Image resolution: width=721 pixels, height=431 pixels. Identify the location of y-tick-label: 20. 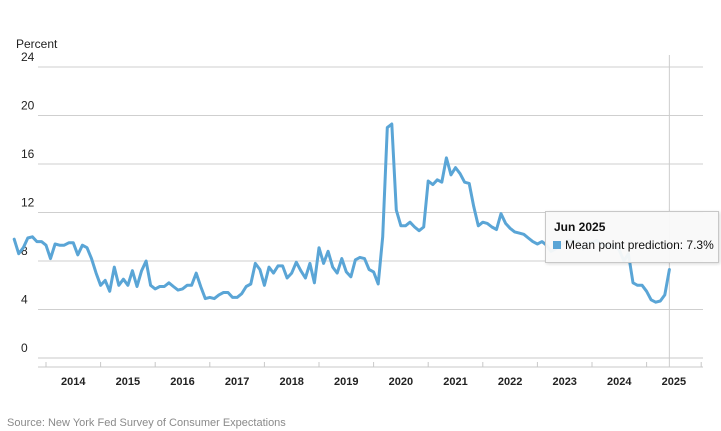
(28, 106).